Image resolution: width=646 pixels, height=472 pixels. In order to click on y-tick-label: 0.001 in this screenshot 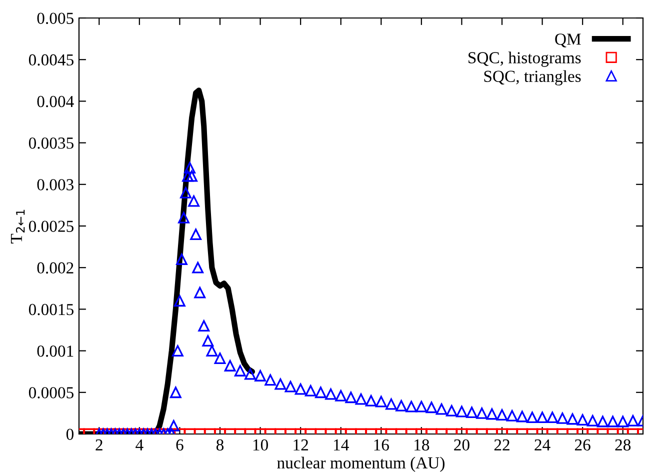, I will do `click(55, 351)`.